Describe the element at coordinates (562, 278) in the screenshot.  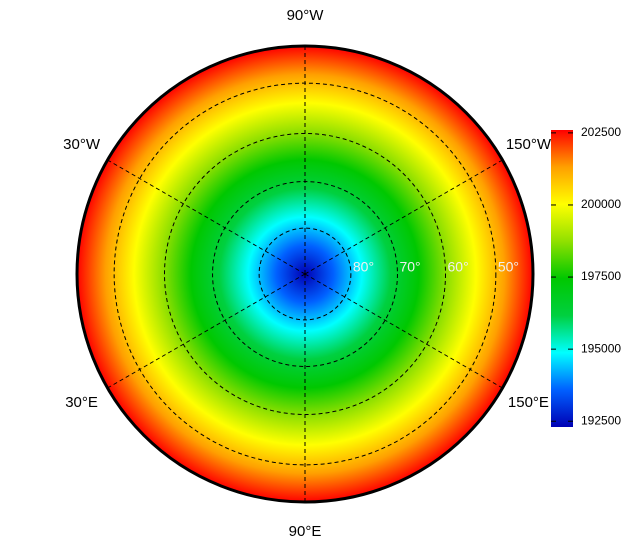
I see `colorbar` at that location.